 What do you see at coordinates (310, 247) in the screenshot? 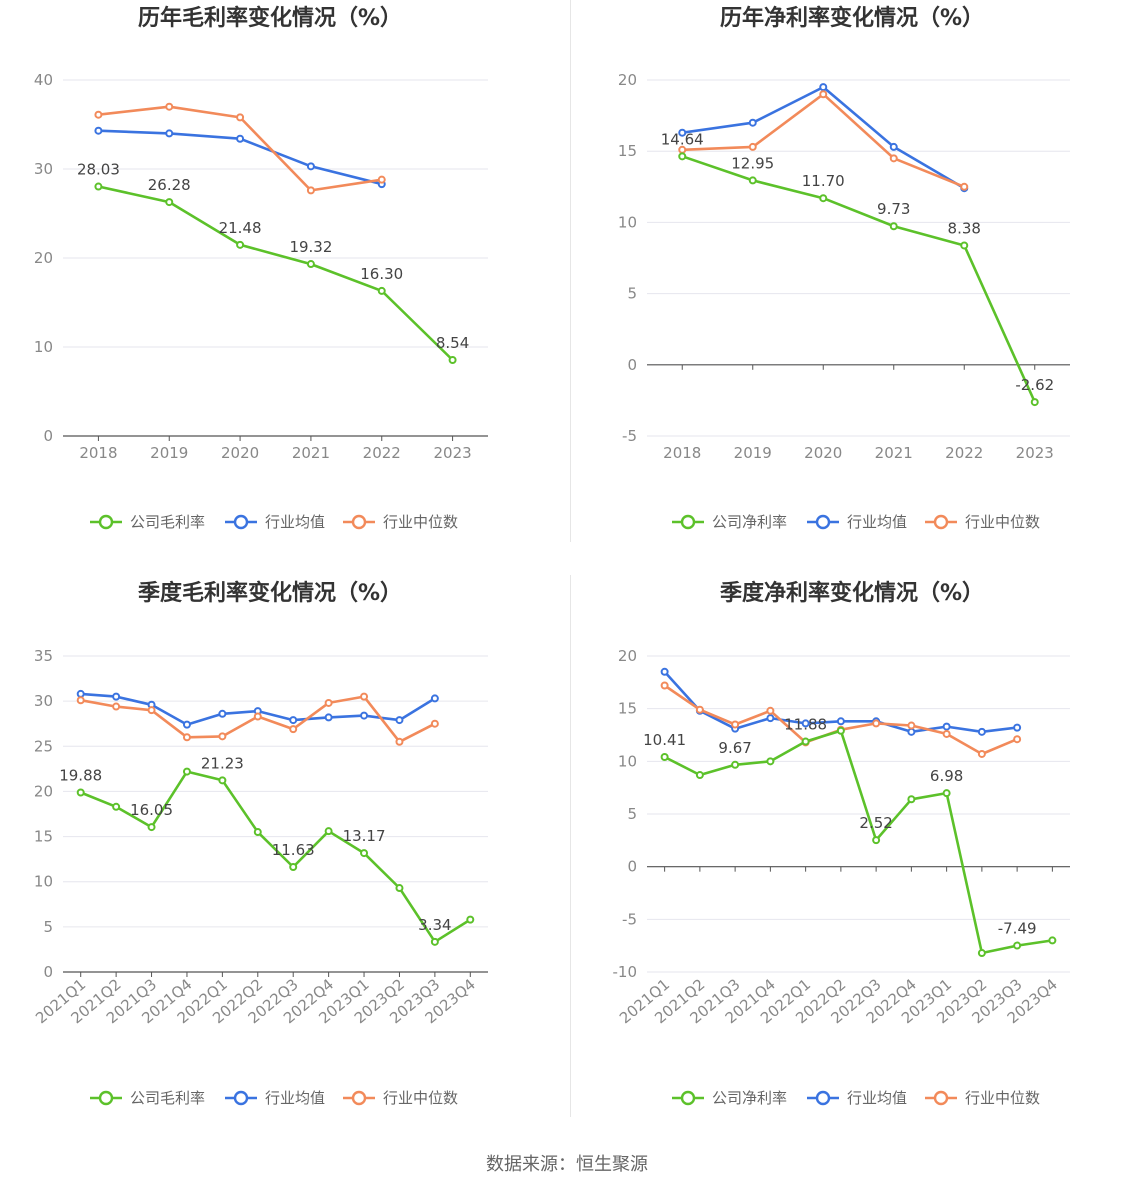
I see `data-label: 19.32` at bounding box center [310, 247].